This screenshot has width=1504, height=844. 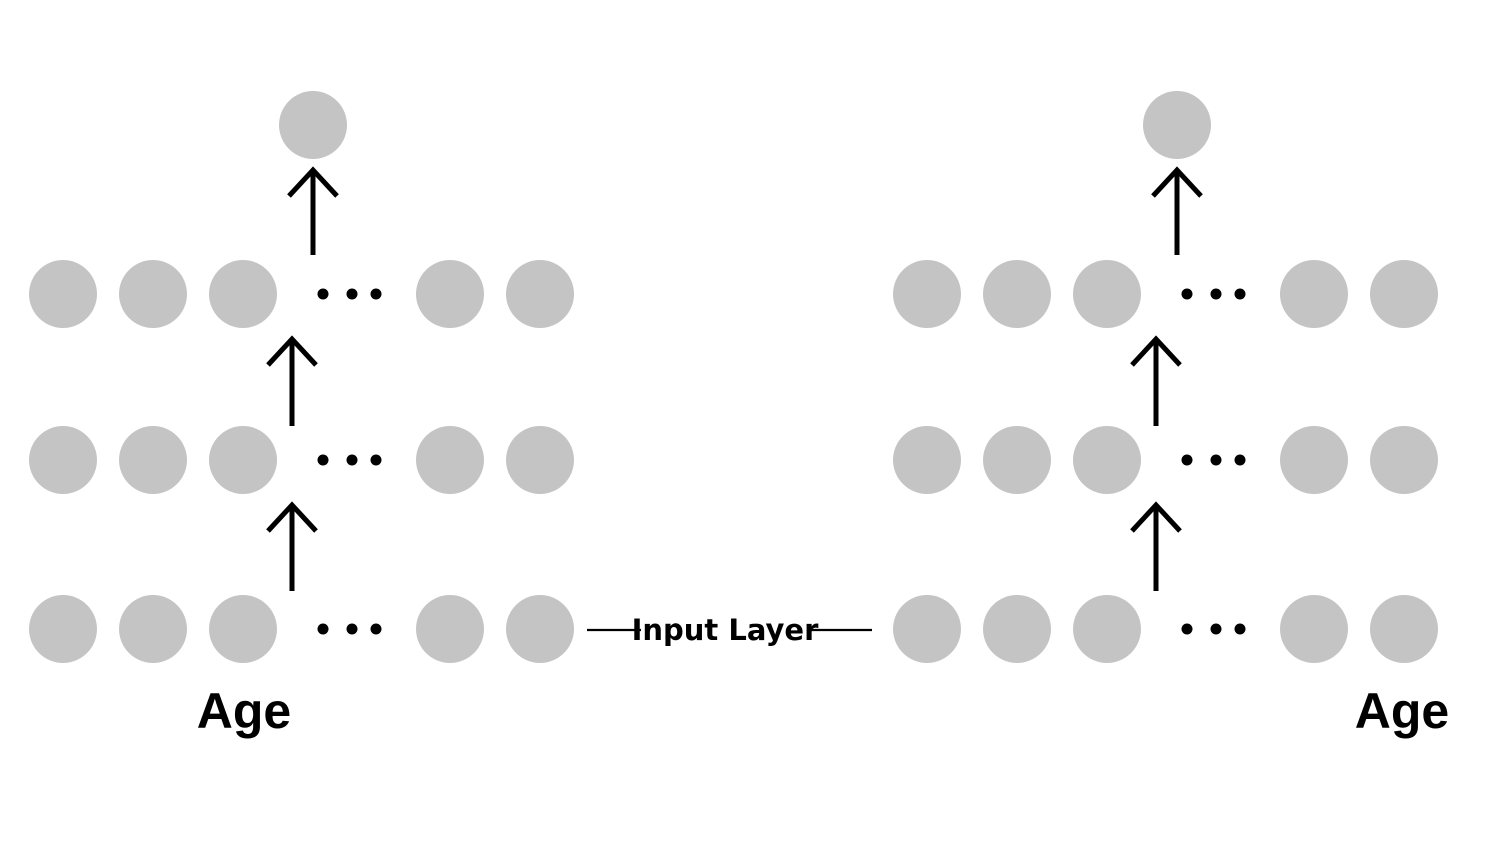 What do you see at coordinates (1177, 210) in the screenshot?
I see `right-output-arrow-up-icon` at bounding box center [1177, 210].